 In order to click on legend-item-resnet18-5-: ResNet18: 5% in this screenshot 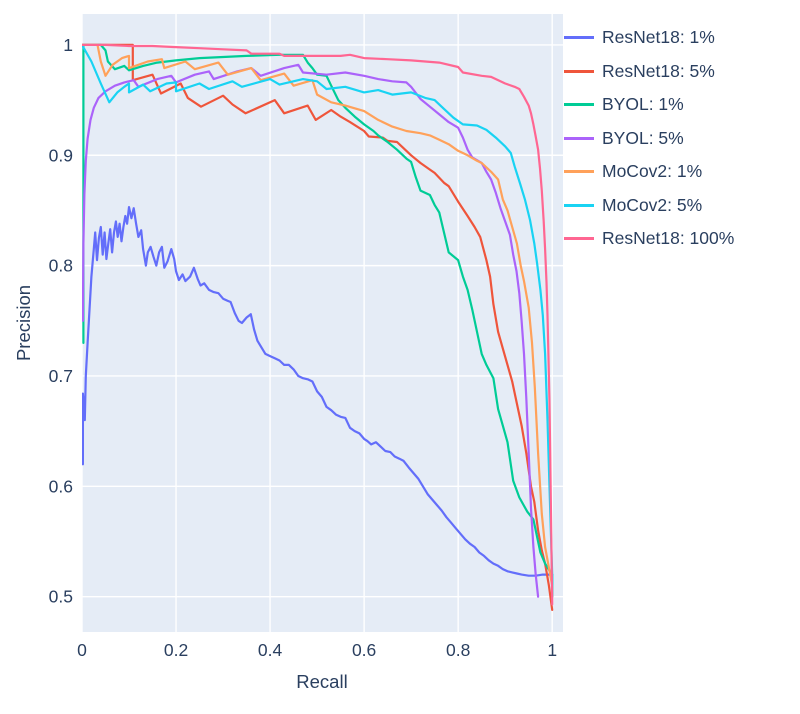, I will do `click(649, 72)`.